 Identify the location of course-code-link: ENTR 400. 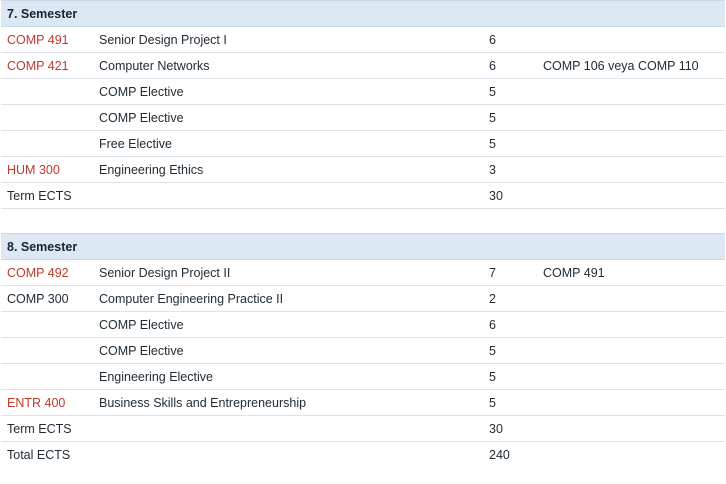
(47, 402).